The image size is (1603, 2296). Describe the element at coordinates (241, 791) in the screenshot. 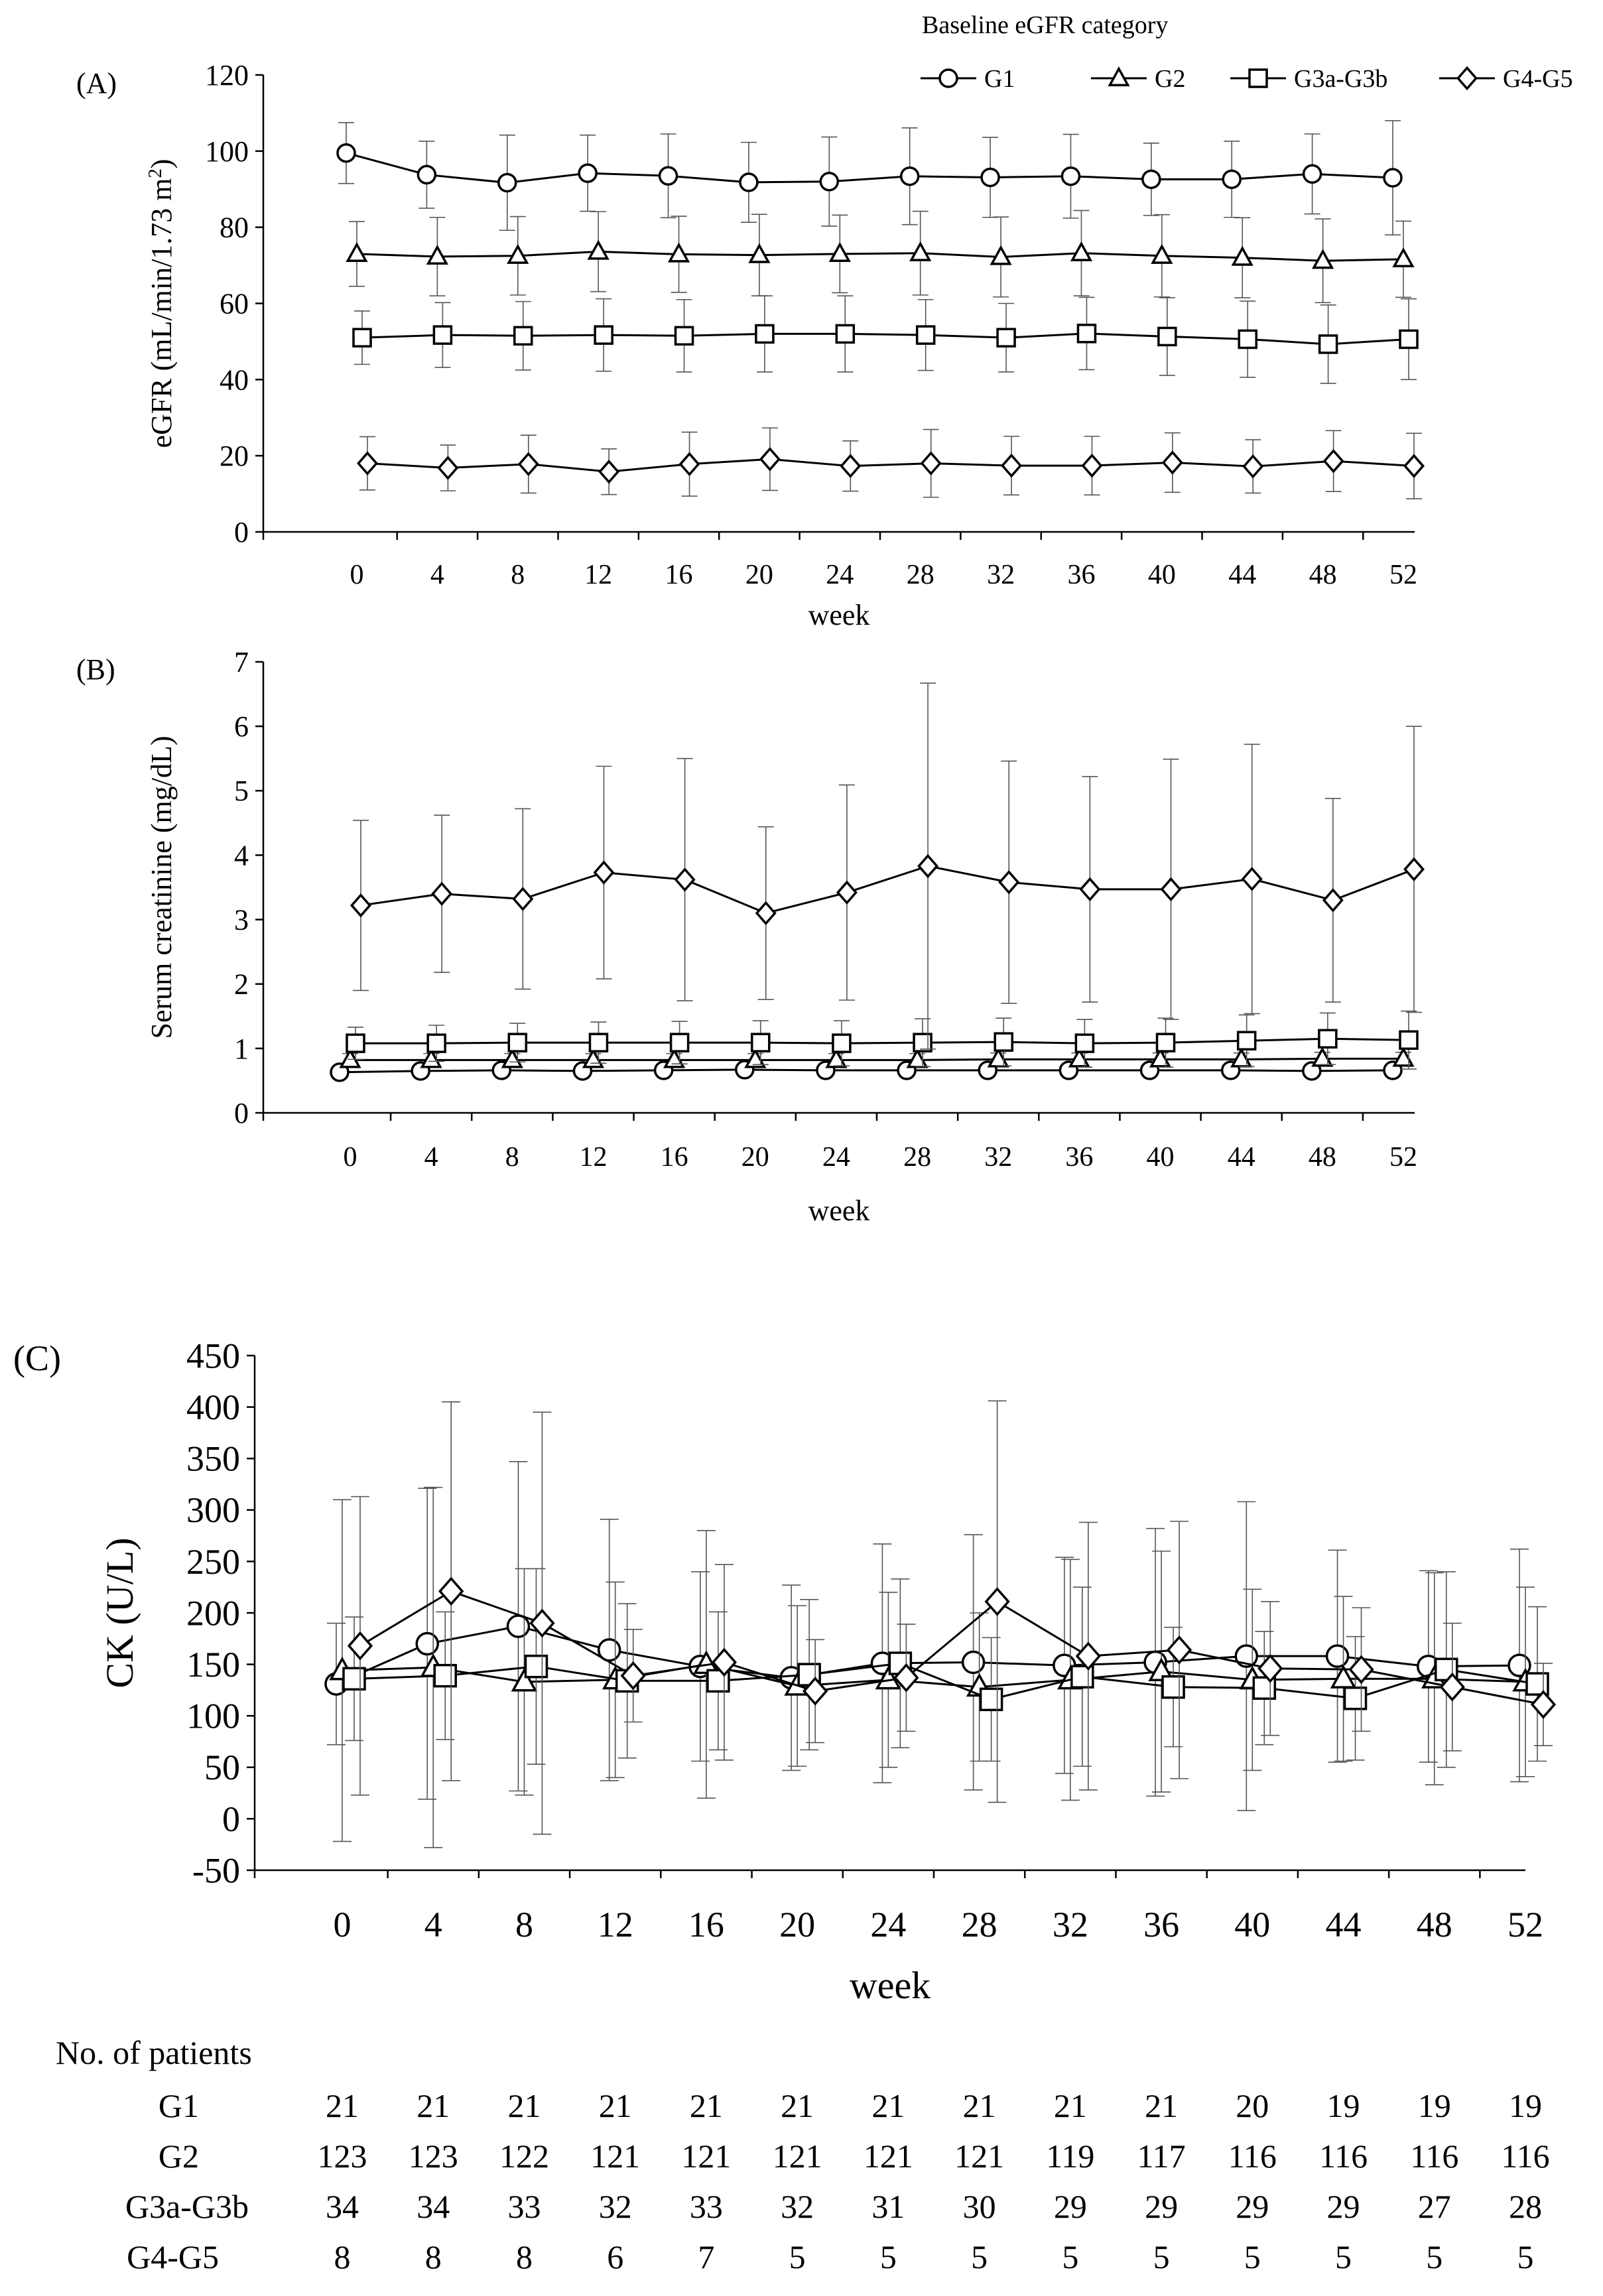

I see `y-tick-label: 5` at that location.